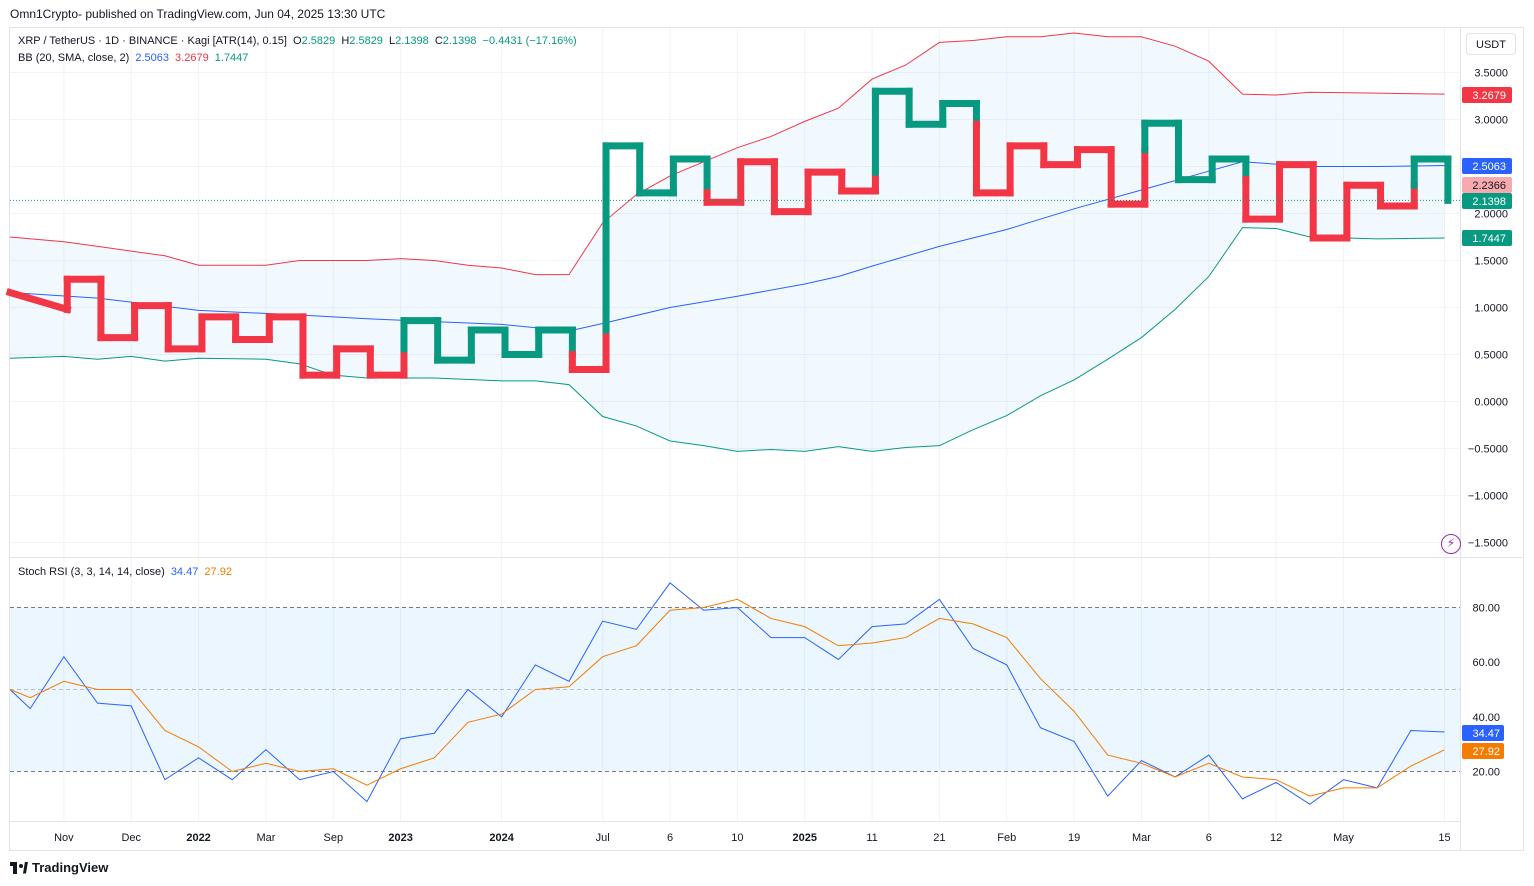 The width and height of the screenshot is (1534, 886). Describe the element at coordinates (1488, 450) in the screenshot. I see `price-tick-label: −0.5000` at that location.